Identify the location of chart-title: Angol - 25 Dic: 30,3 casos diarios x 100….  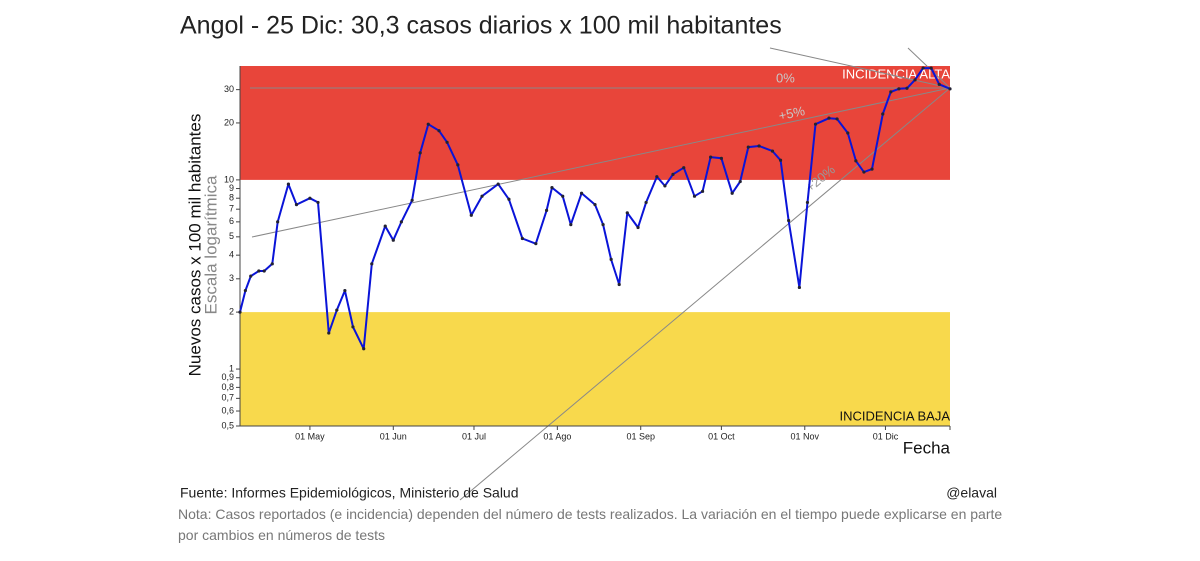
(481, 26).